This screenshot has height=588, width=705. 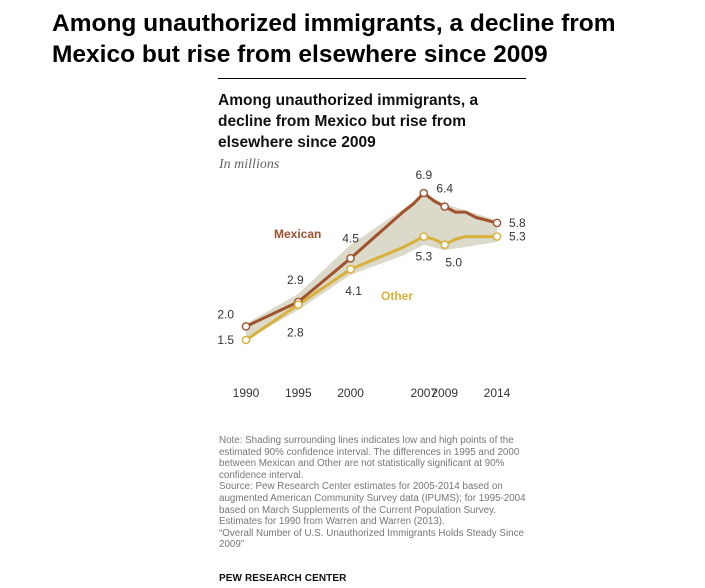 What do you see at coordinates (423, 393) in the screenshot?
I see `x-tick-label-2007: 2007` at bounding box center [423, 393].